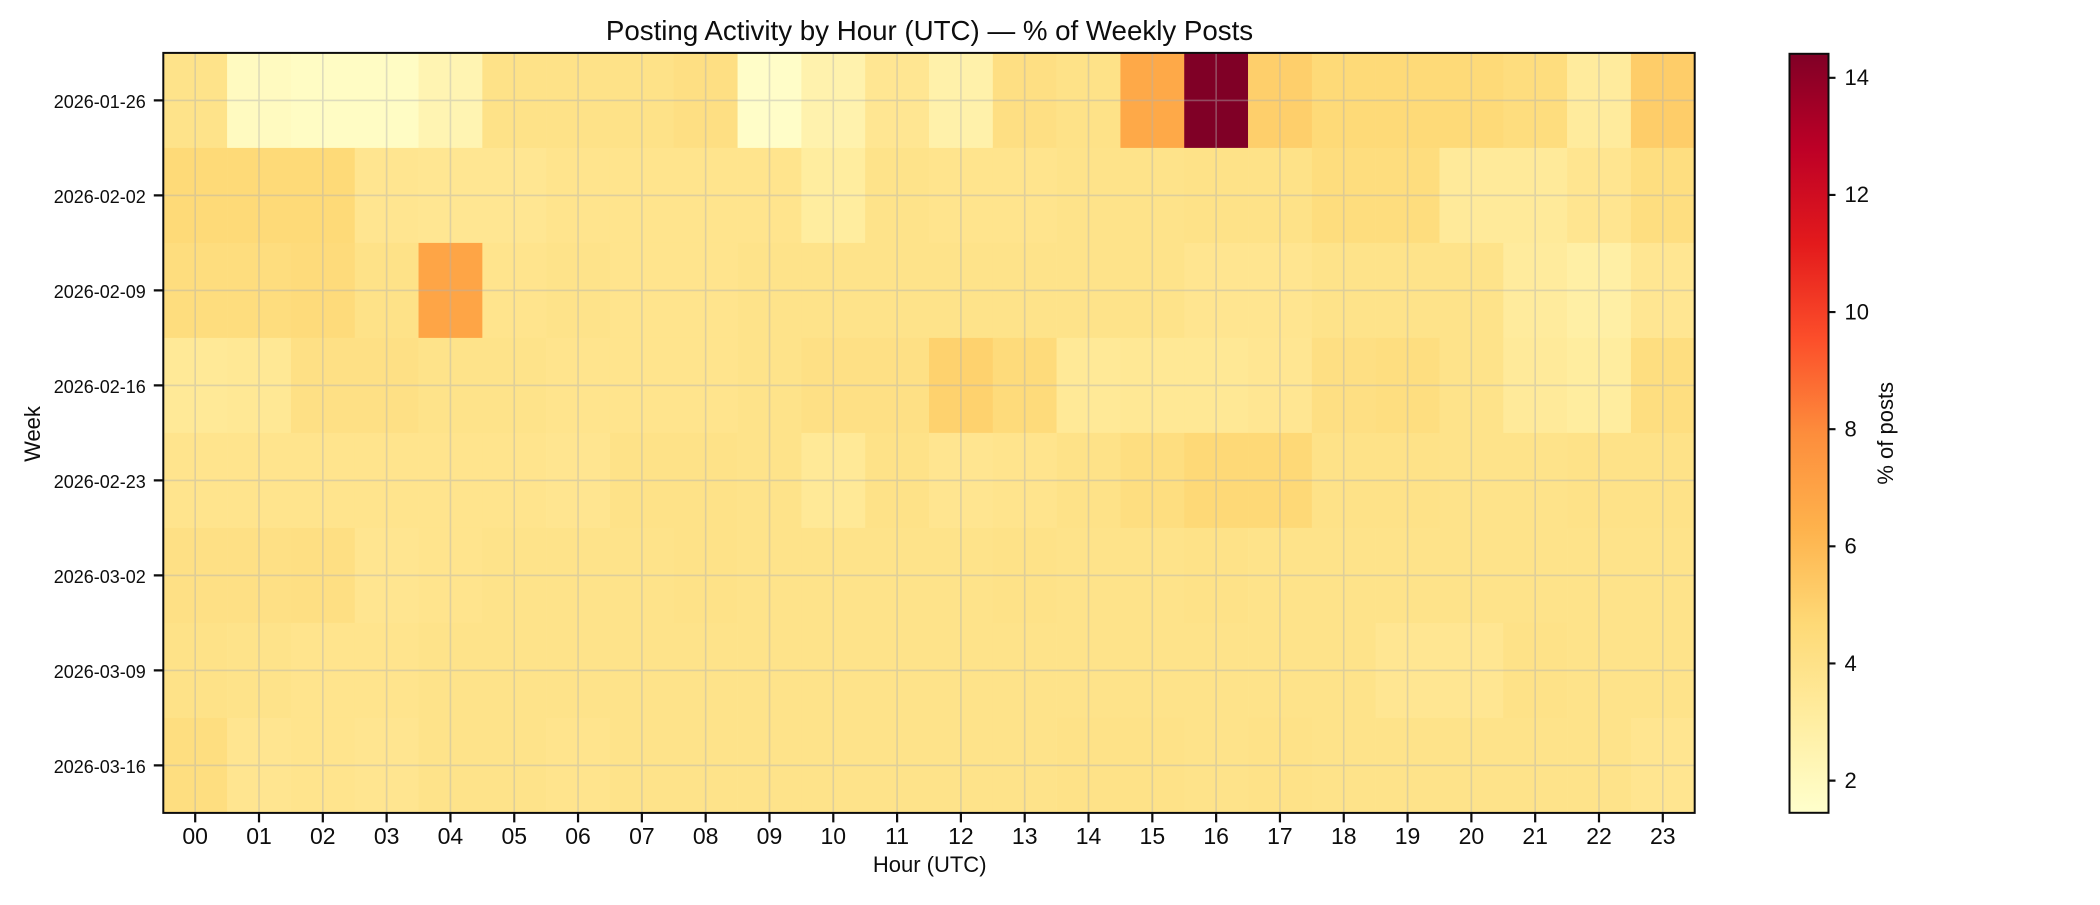 The width and height of the screenshot is (2100, 905). Describe the element at coordinates (897, 836) in the screenshot. I see `svg-text: 11` at that location.